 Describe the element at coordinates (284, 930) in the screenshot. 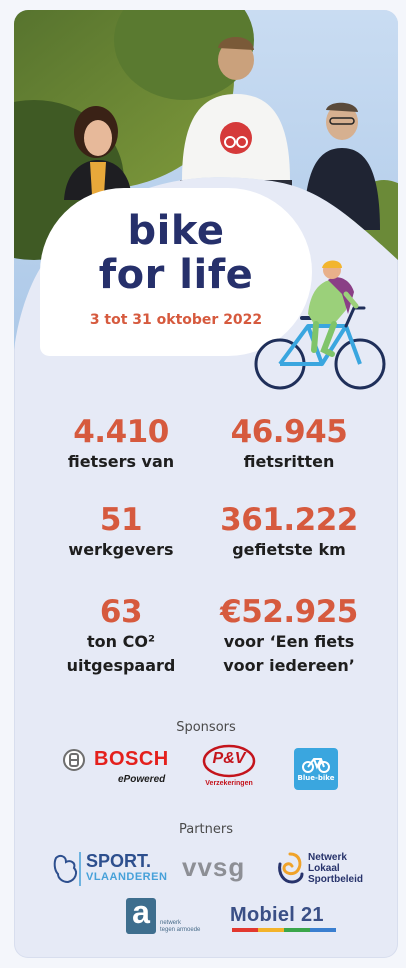

I see `mobiel-stripe-icon` at that location.